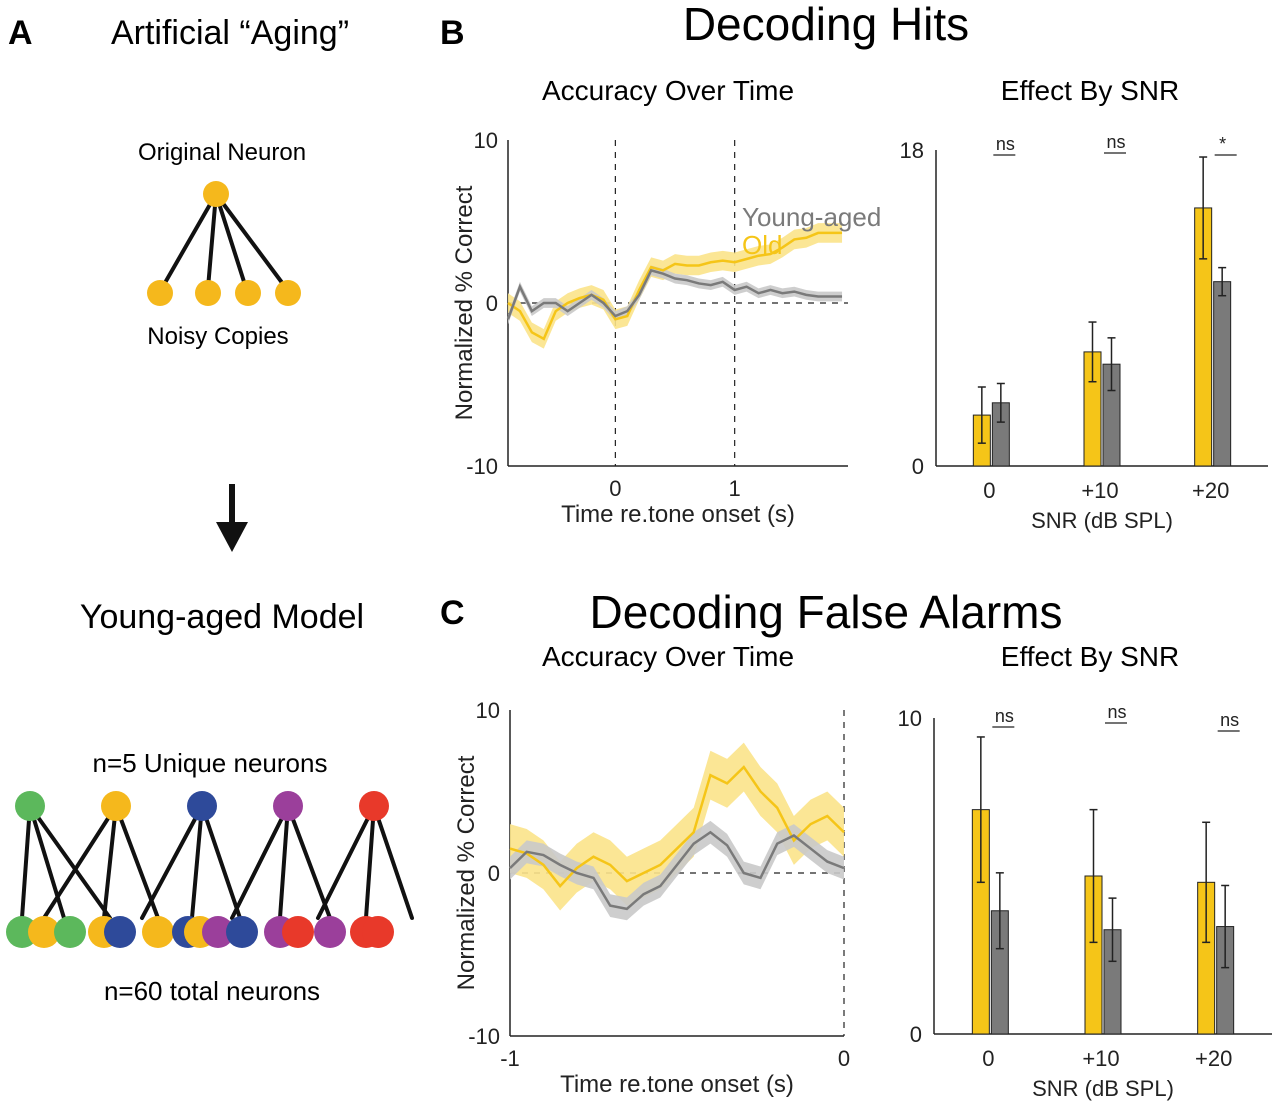  What do you see at coordinates (116, 806) in the screenshot?
I see `unique-neuron-yellow` at bounding box center [116, 806].